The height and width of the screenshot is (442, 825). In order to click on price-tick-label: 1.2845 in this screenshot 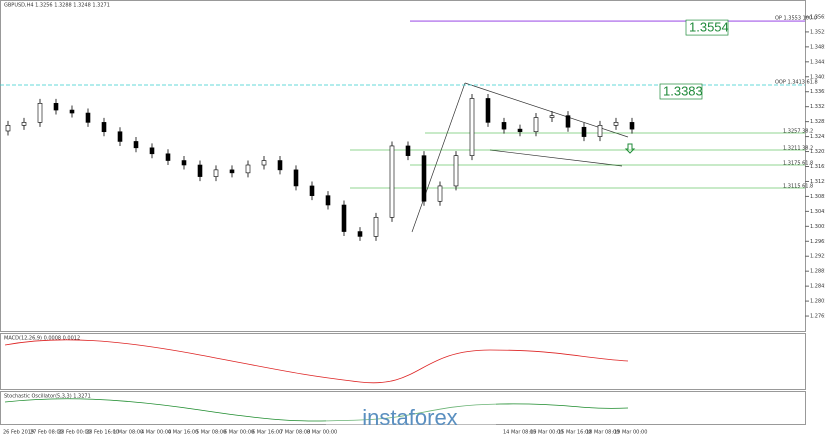, I will do `click(817, 287)`.